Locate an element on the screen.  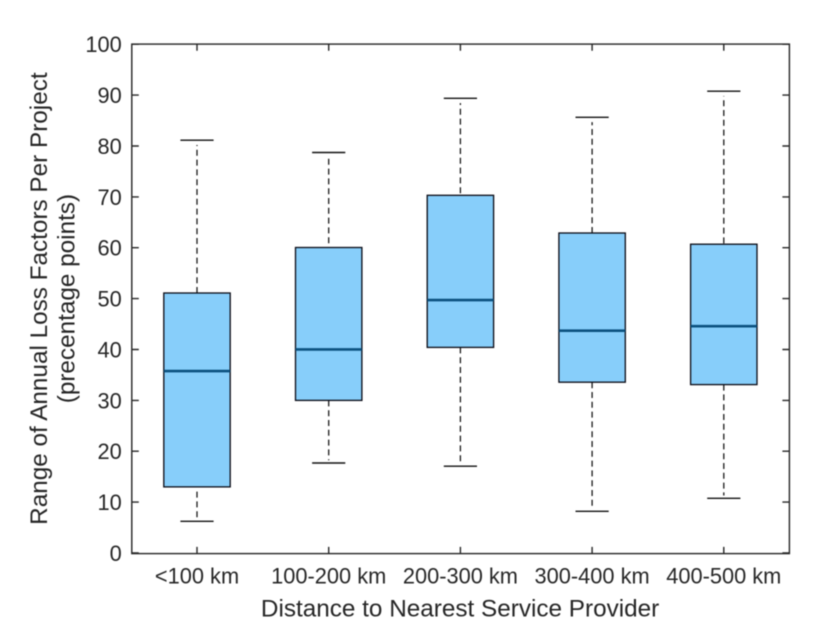
svg-text:Range of Annual Loss Factors P: Range of Annual Loss Factors Per Project is located at coordinates (39, 298).